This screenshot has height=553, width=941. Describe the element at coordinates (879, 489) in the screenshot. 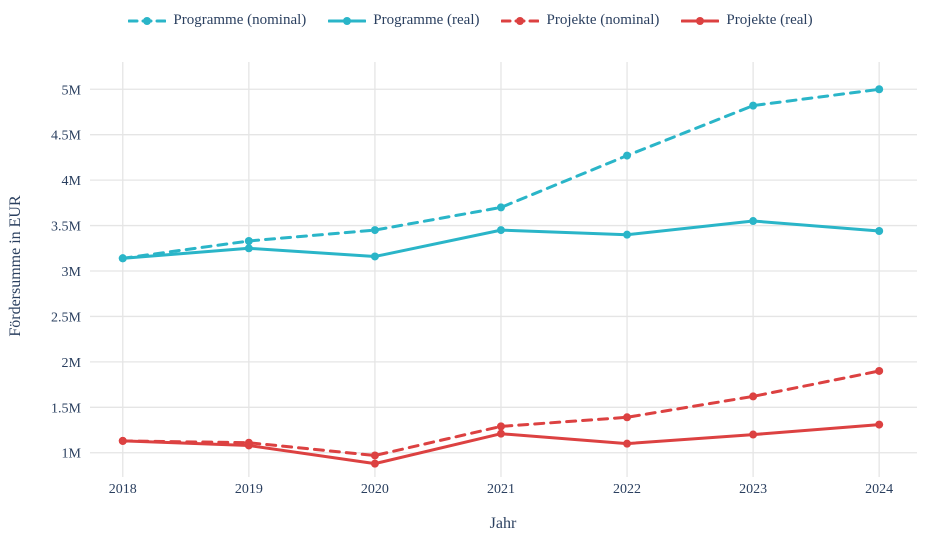

I see `x-tick-label: 2024` at that location.